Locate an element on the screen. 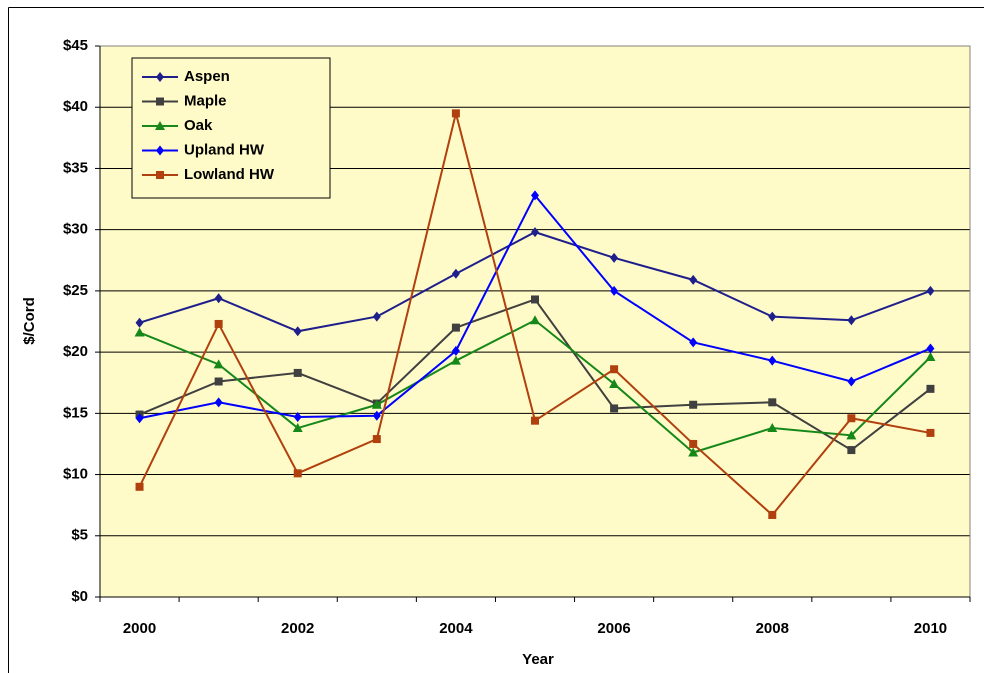 This screenshot has width=984, height=673. y-tick-label: $25 is located at coordinates (75, 290).